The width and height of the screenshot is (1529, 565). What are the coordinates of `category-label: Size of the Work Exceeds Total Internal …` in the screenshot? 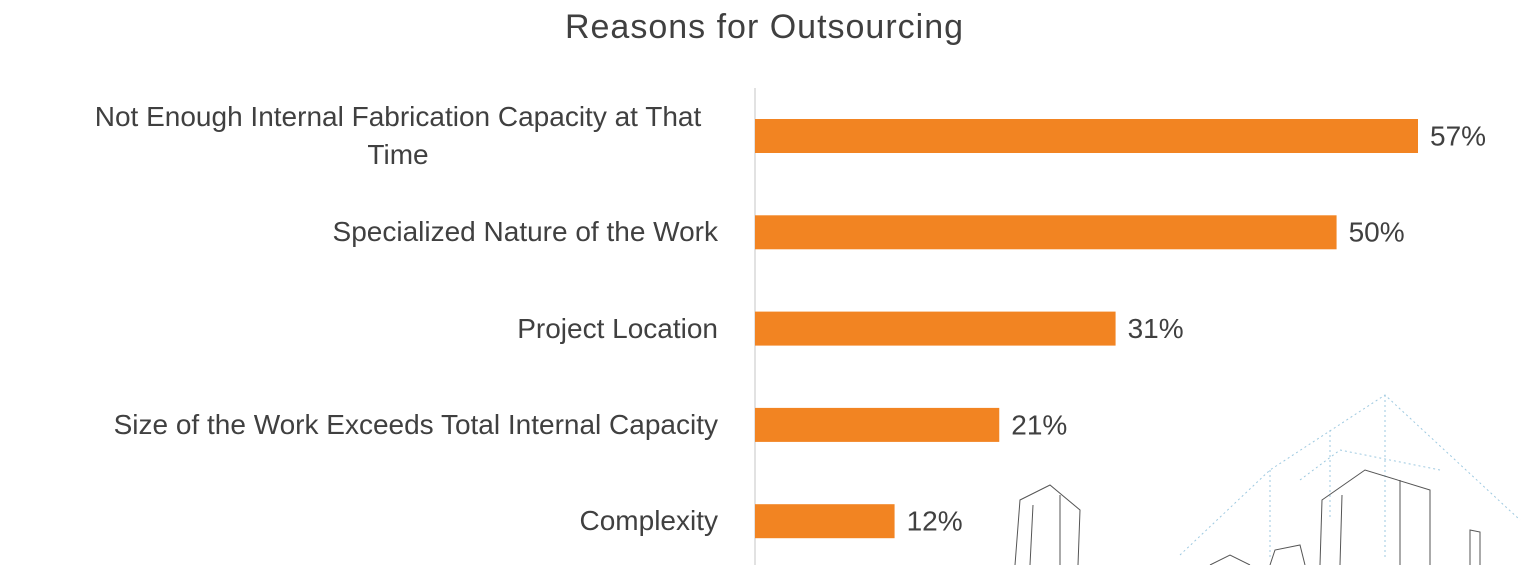 It's located at (415, 424).